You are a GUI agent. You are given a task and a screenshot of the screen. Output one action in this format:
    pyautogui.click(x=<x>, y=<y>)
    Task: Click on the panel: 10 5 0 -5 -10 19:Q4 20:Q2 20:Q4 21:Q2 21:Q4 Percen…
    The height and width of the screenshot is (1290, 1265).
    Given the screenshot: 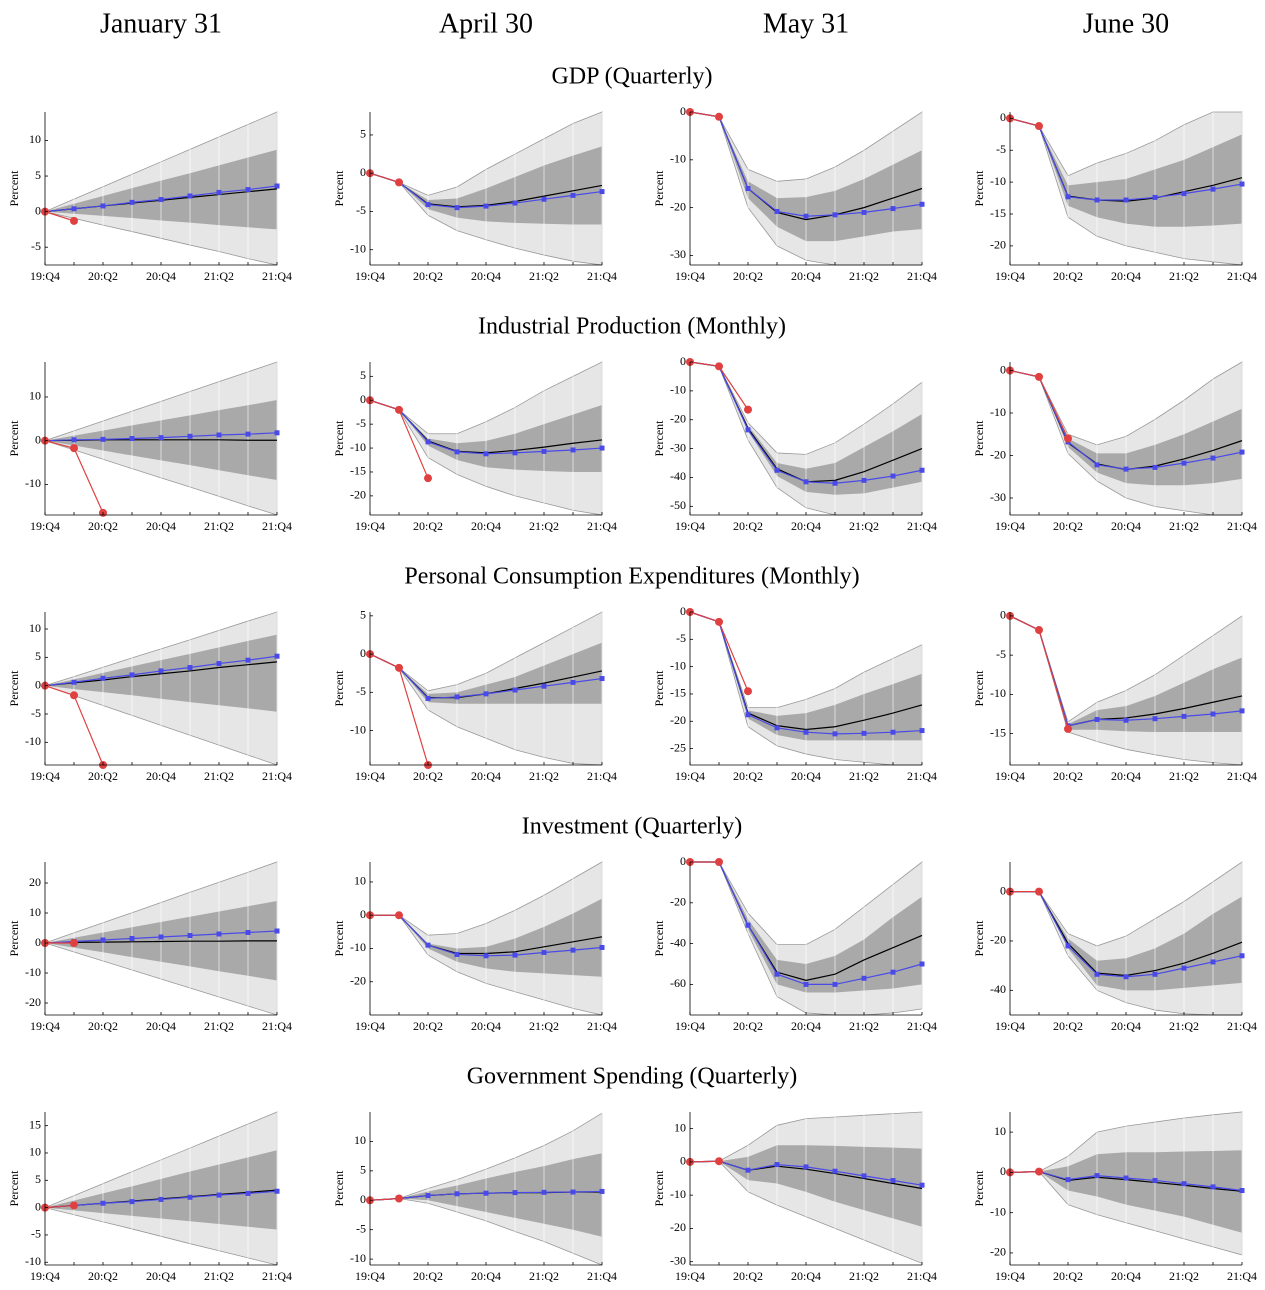 What is the action you would take?
    pyautogui.click(x=149, y=697)
    